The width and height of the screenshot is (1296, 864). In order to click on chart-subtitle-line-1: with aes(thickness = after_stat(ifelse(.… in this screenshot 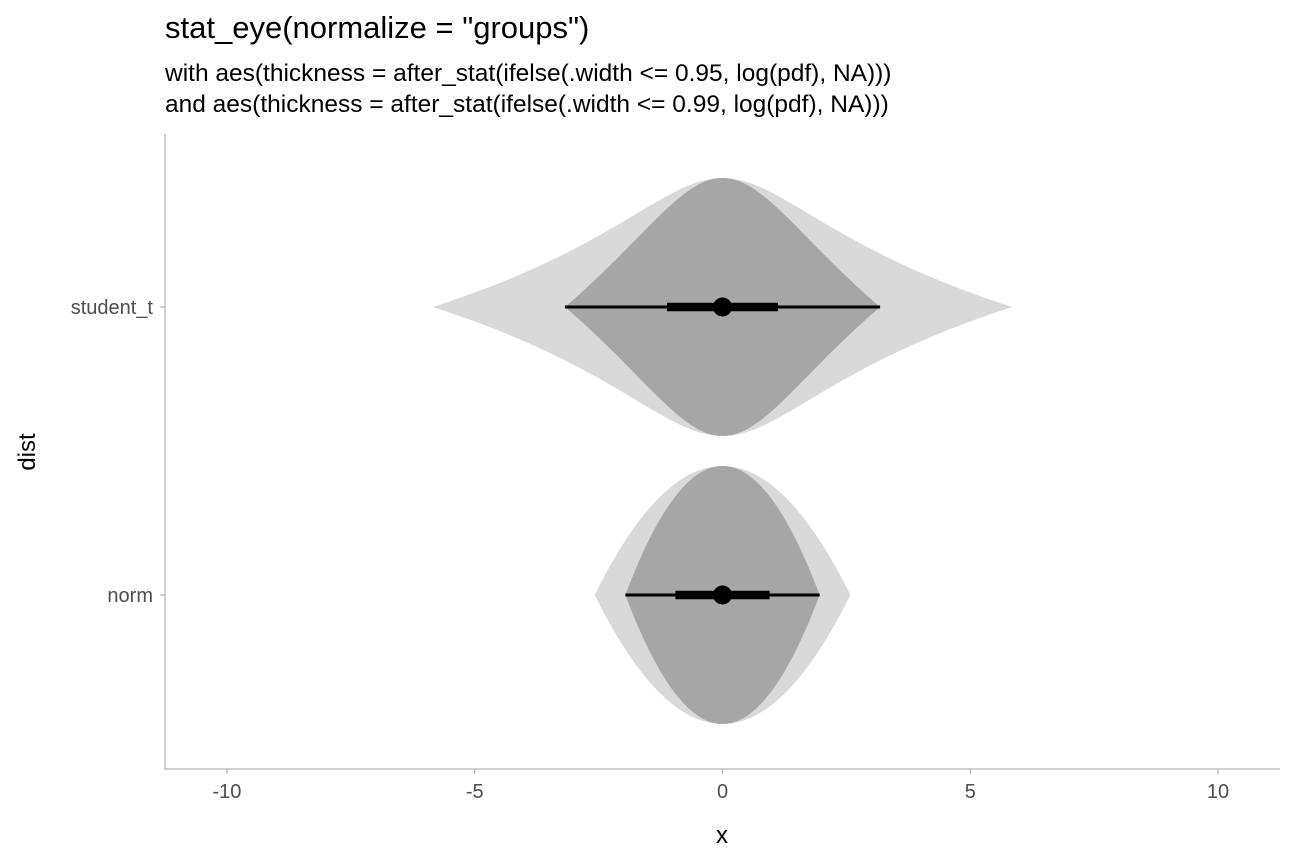, I will do `click(528, 73)`.